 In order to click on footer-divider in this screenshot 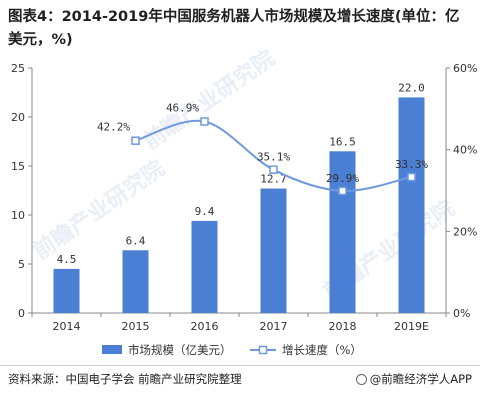, I will do `click(240, 365)`.